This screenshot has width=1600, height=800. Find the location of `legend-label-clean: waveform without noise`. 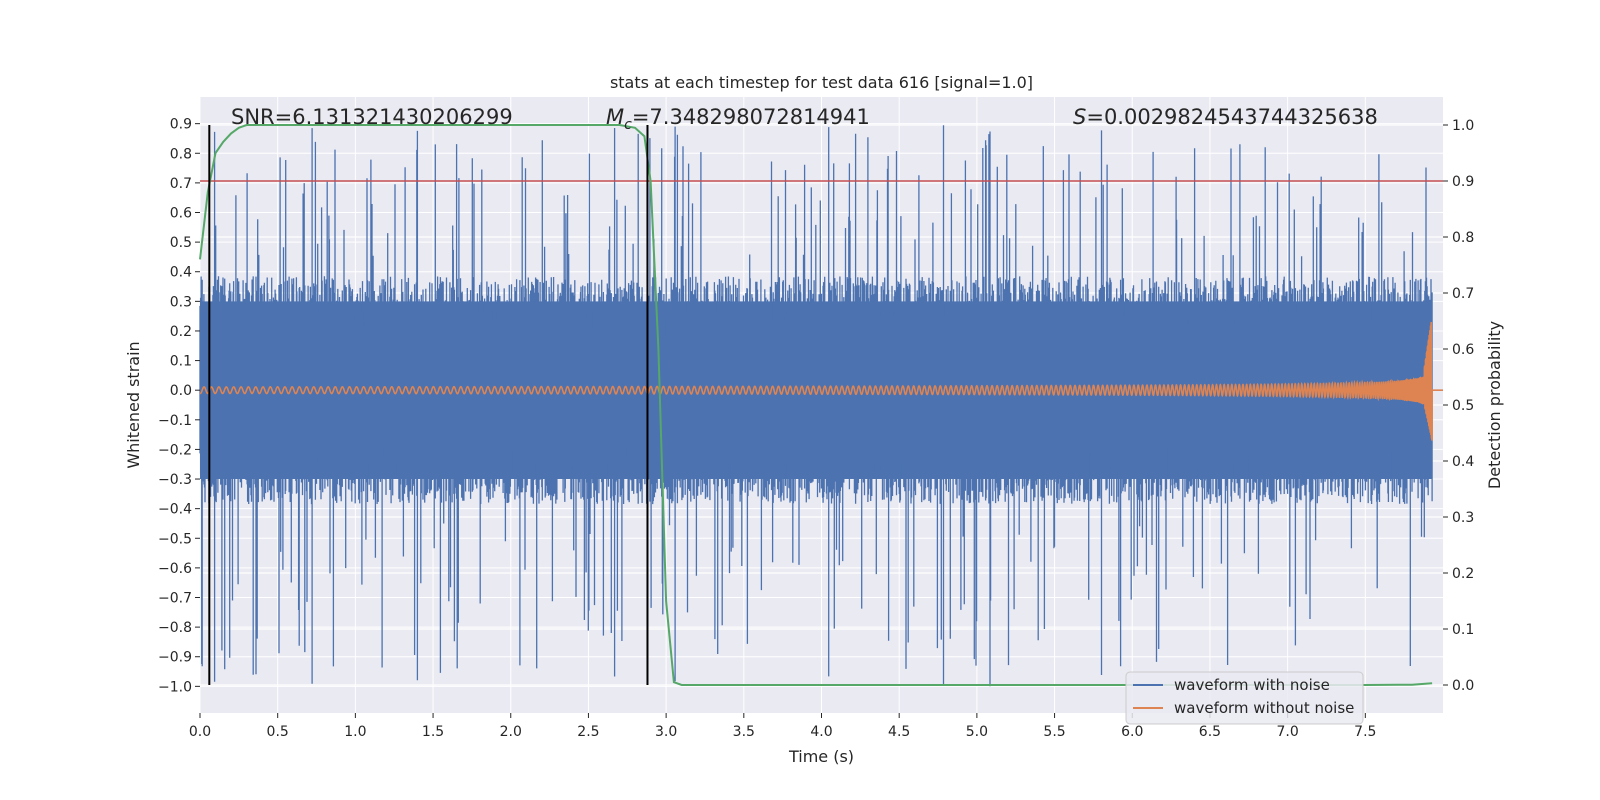

legend-label-clean: waveform without noise is located at coordinates (1264, 708).